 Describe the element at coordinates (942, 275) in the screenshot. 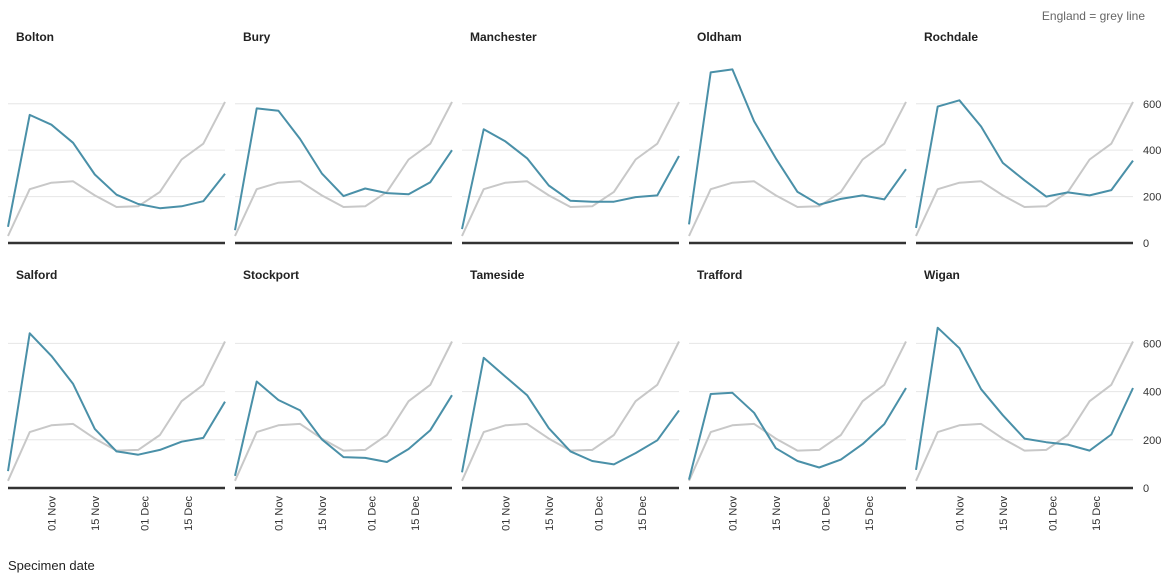

I see `panel-title: Wigan` at that location.